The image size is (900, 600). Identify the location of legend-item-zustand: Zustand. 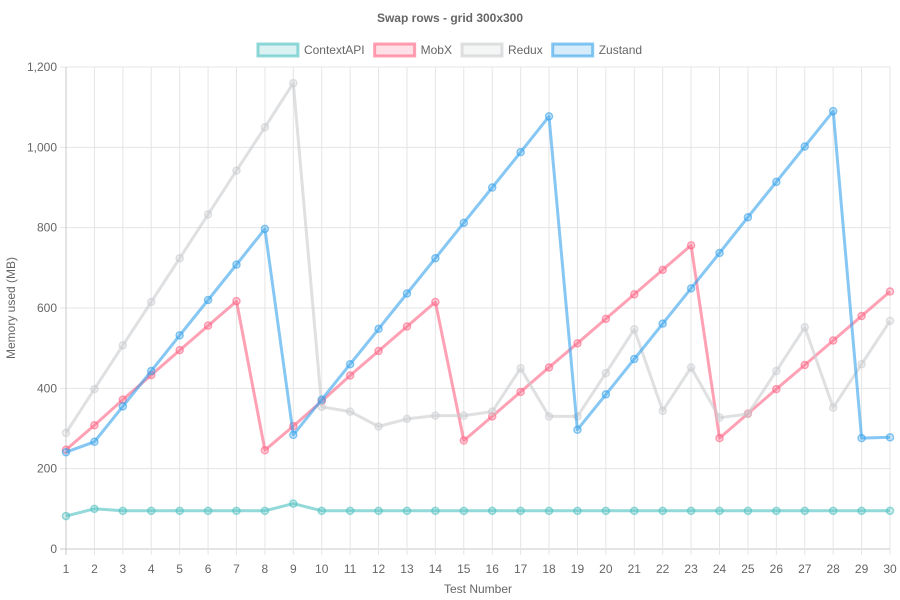
(596, 50).